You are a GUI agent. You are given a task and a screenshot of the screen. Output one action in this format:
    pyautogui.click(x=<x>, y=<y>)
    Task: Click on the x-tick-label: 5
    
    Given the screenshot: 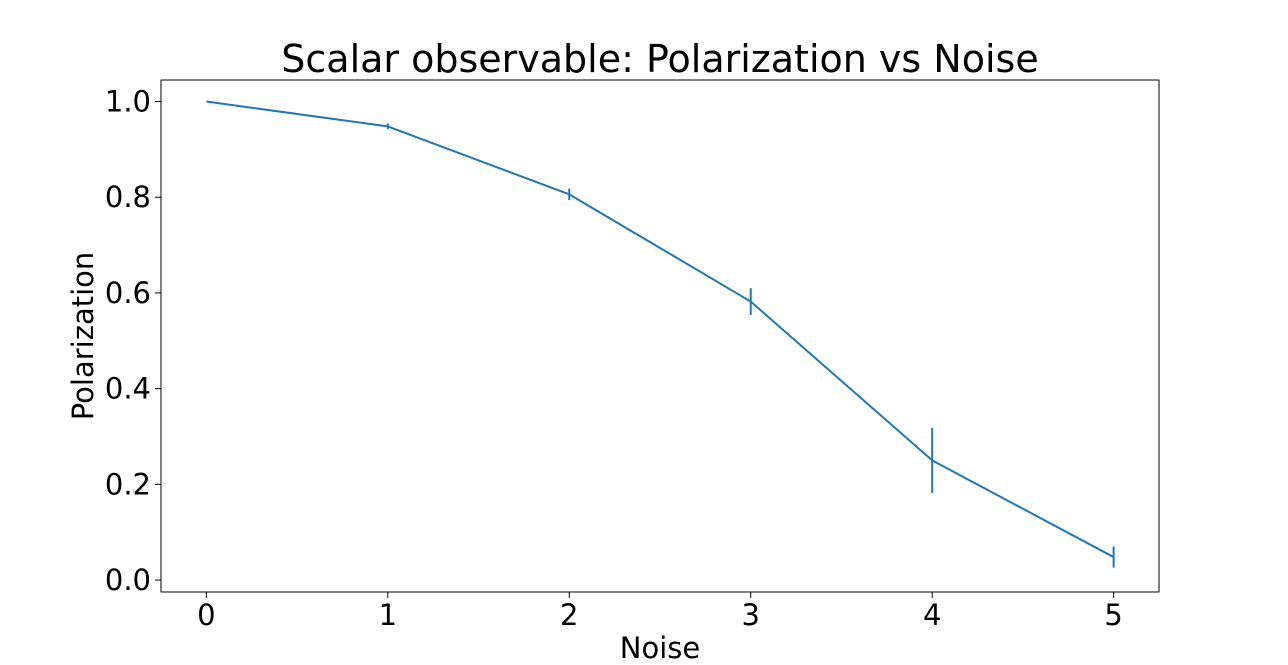 What is the action you would take?
    pyautogui.click(x=1113, y=615)
    